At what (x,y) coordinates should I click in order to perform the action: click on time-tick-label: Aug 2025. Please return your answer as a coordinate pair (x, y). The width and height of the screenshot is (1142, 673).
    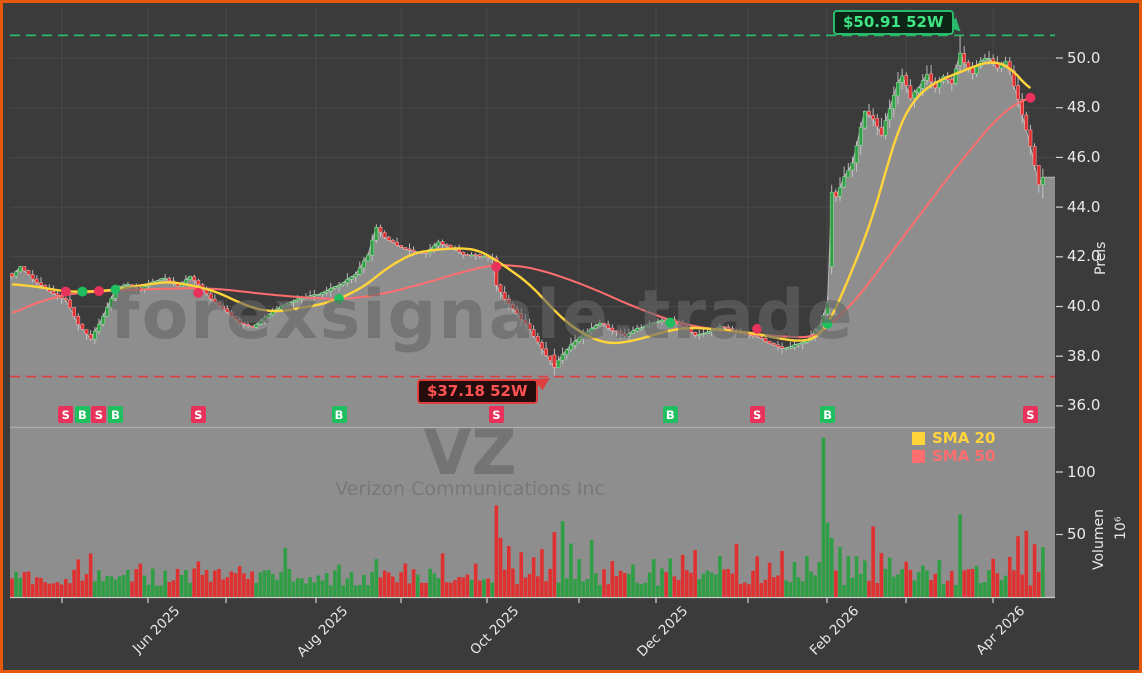
    Looking at the image, I should click on (323, 632).